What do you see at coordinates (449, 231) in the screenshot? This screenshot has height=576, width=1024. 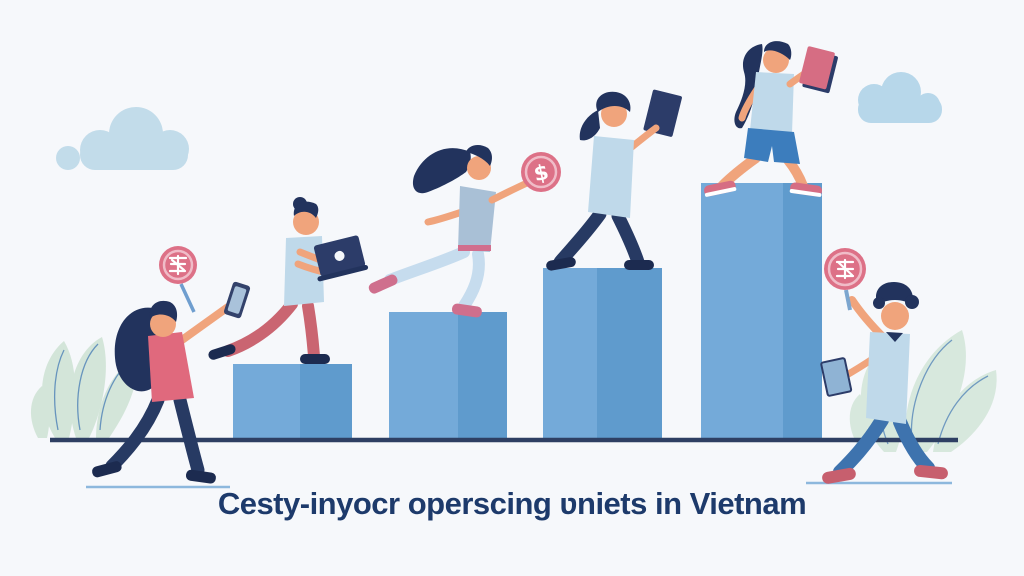 I see `person-leaping` at bounding box center [449, 231].